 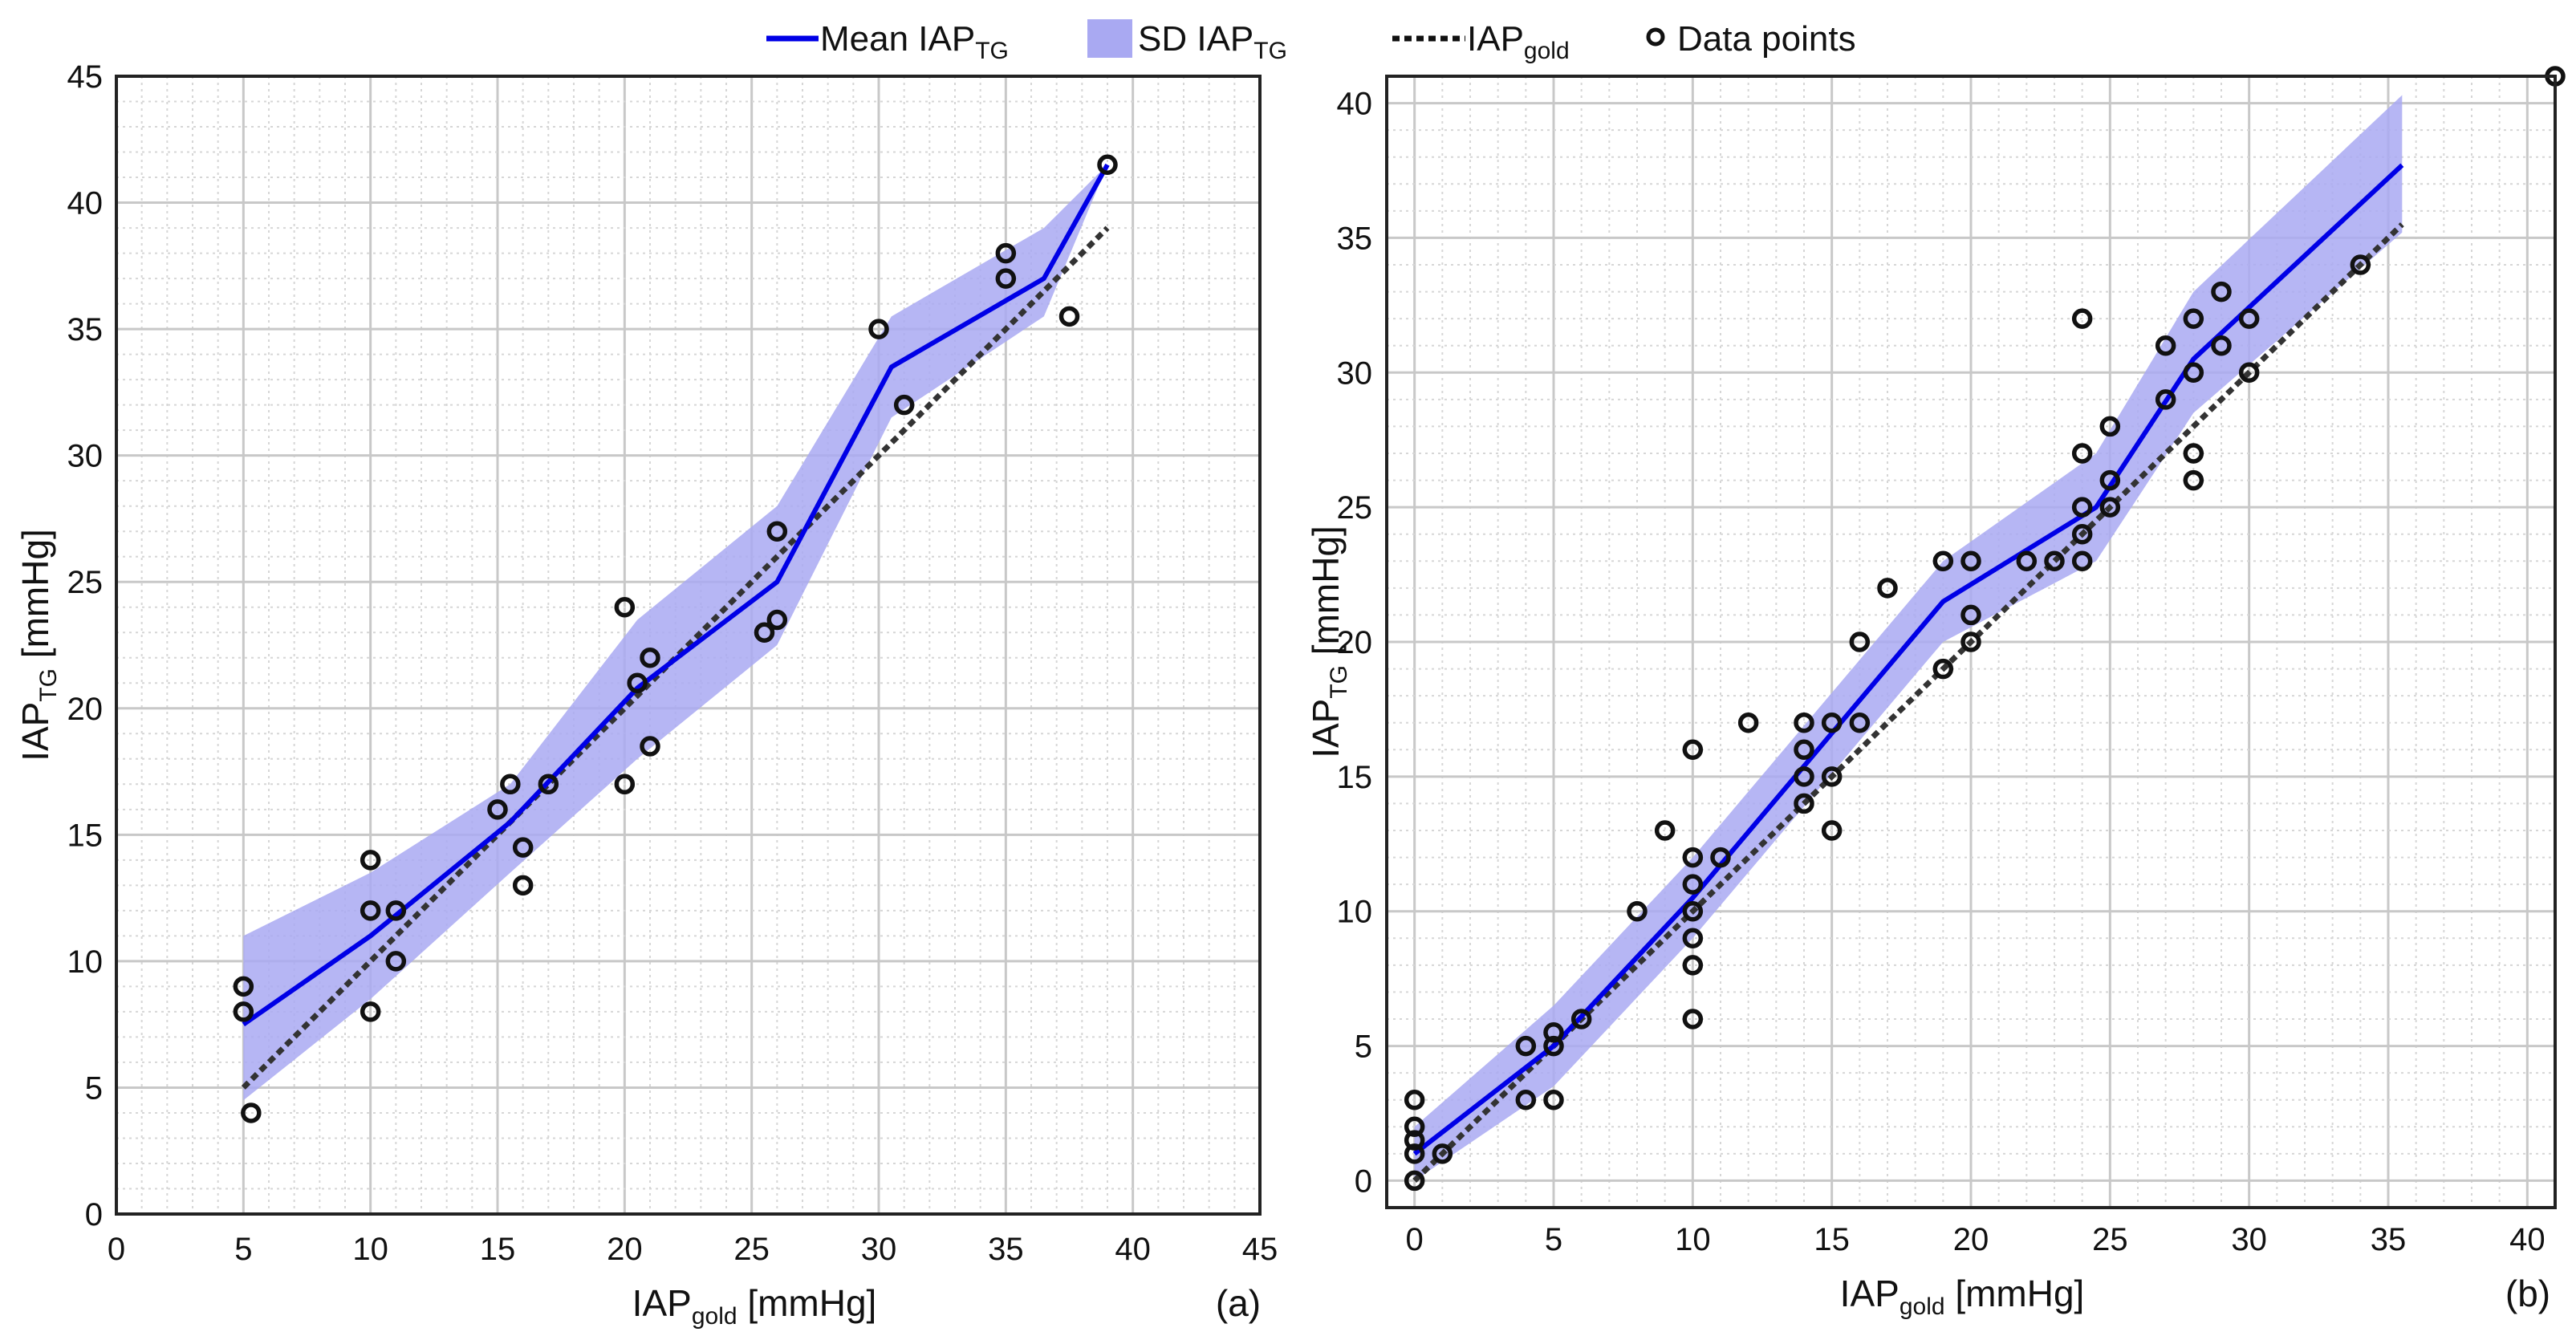 What do you see at coordinates (915, 41) in the screenshot?
I see `legend-mean-text: Mean IAPTG` at bounding box center [915, 41].